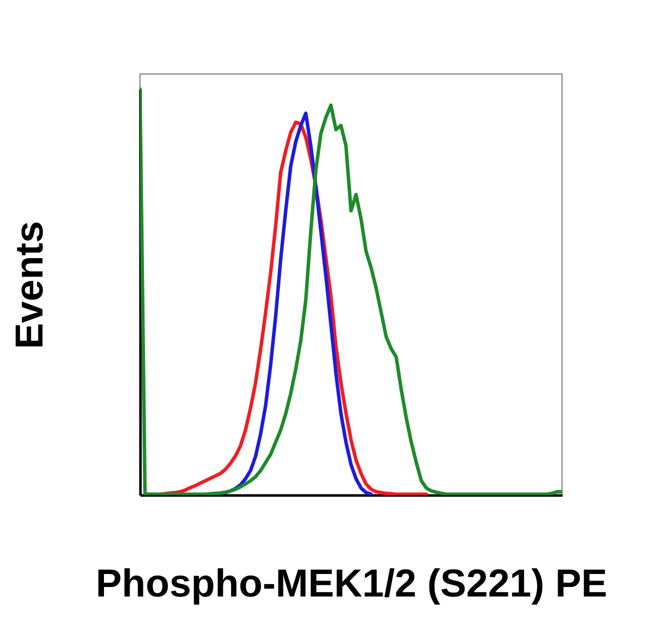 Image resolution: width=650 pixels, height=630 pixels. Describe the element at coordinates (30, 285) in the screenshot. I see `y-axis-title: Events` at that location.